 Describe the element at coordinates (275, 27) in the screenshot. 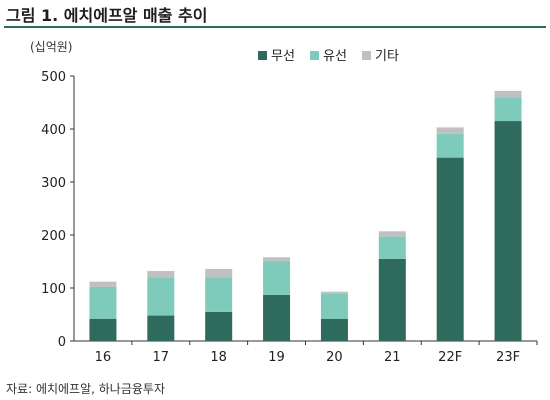

I see `title-rule` at that location.